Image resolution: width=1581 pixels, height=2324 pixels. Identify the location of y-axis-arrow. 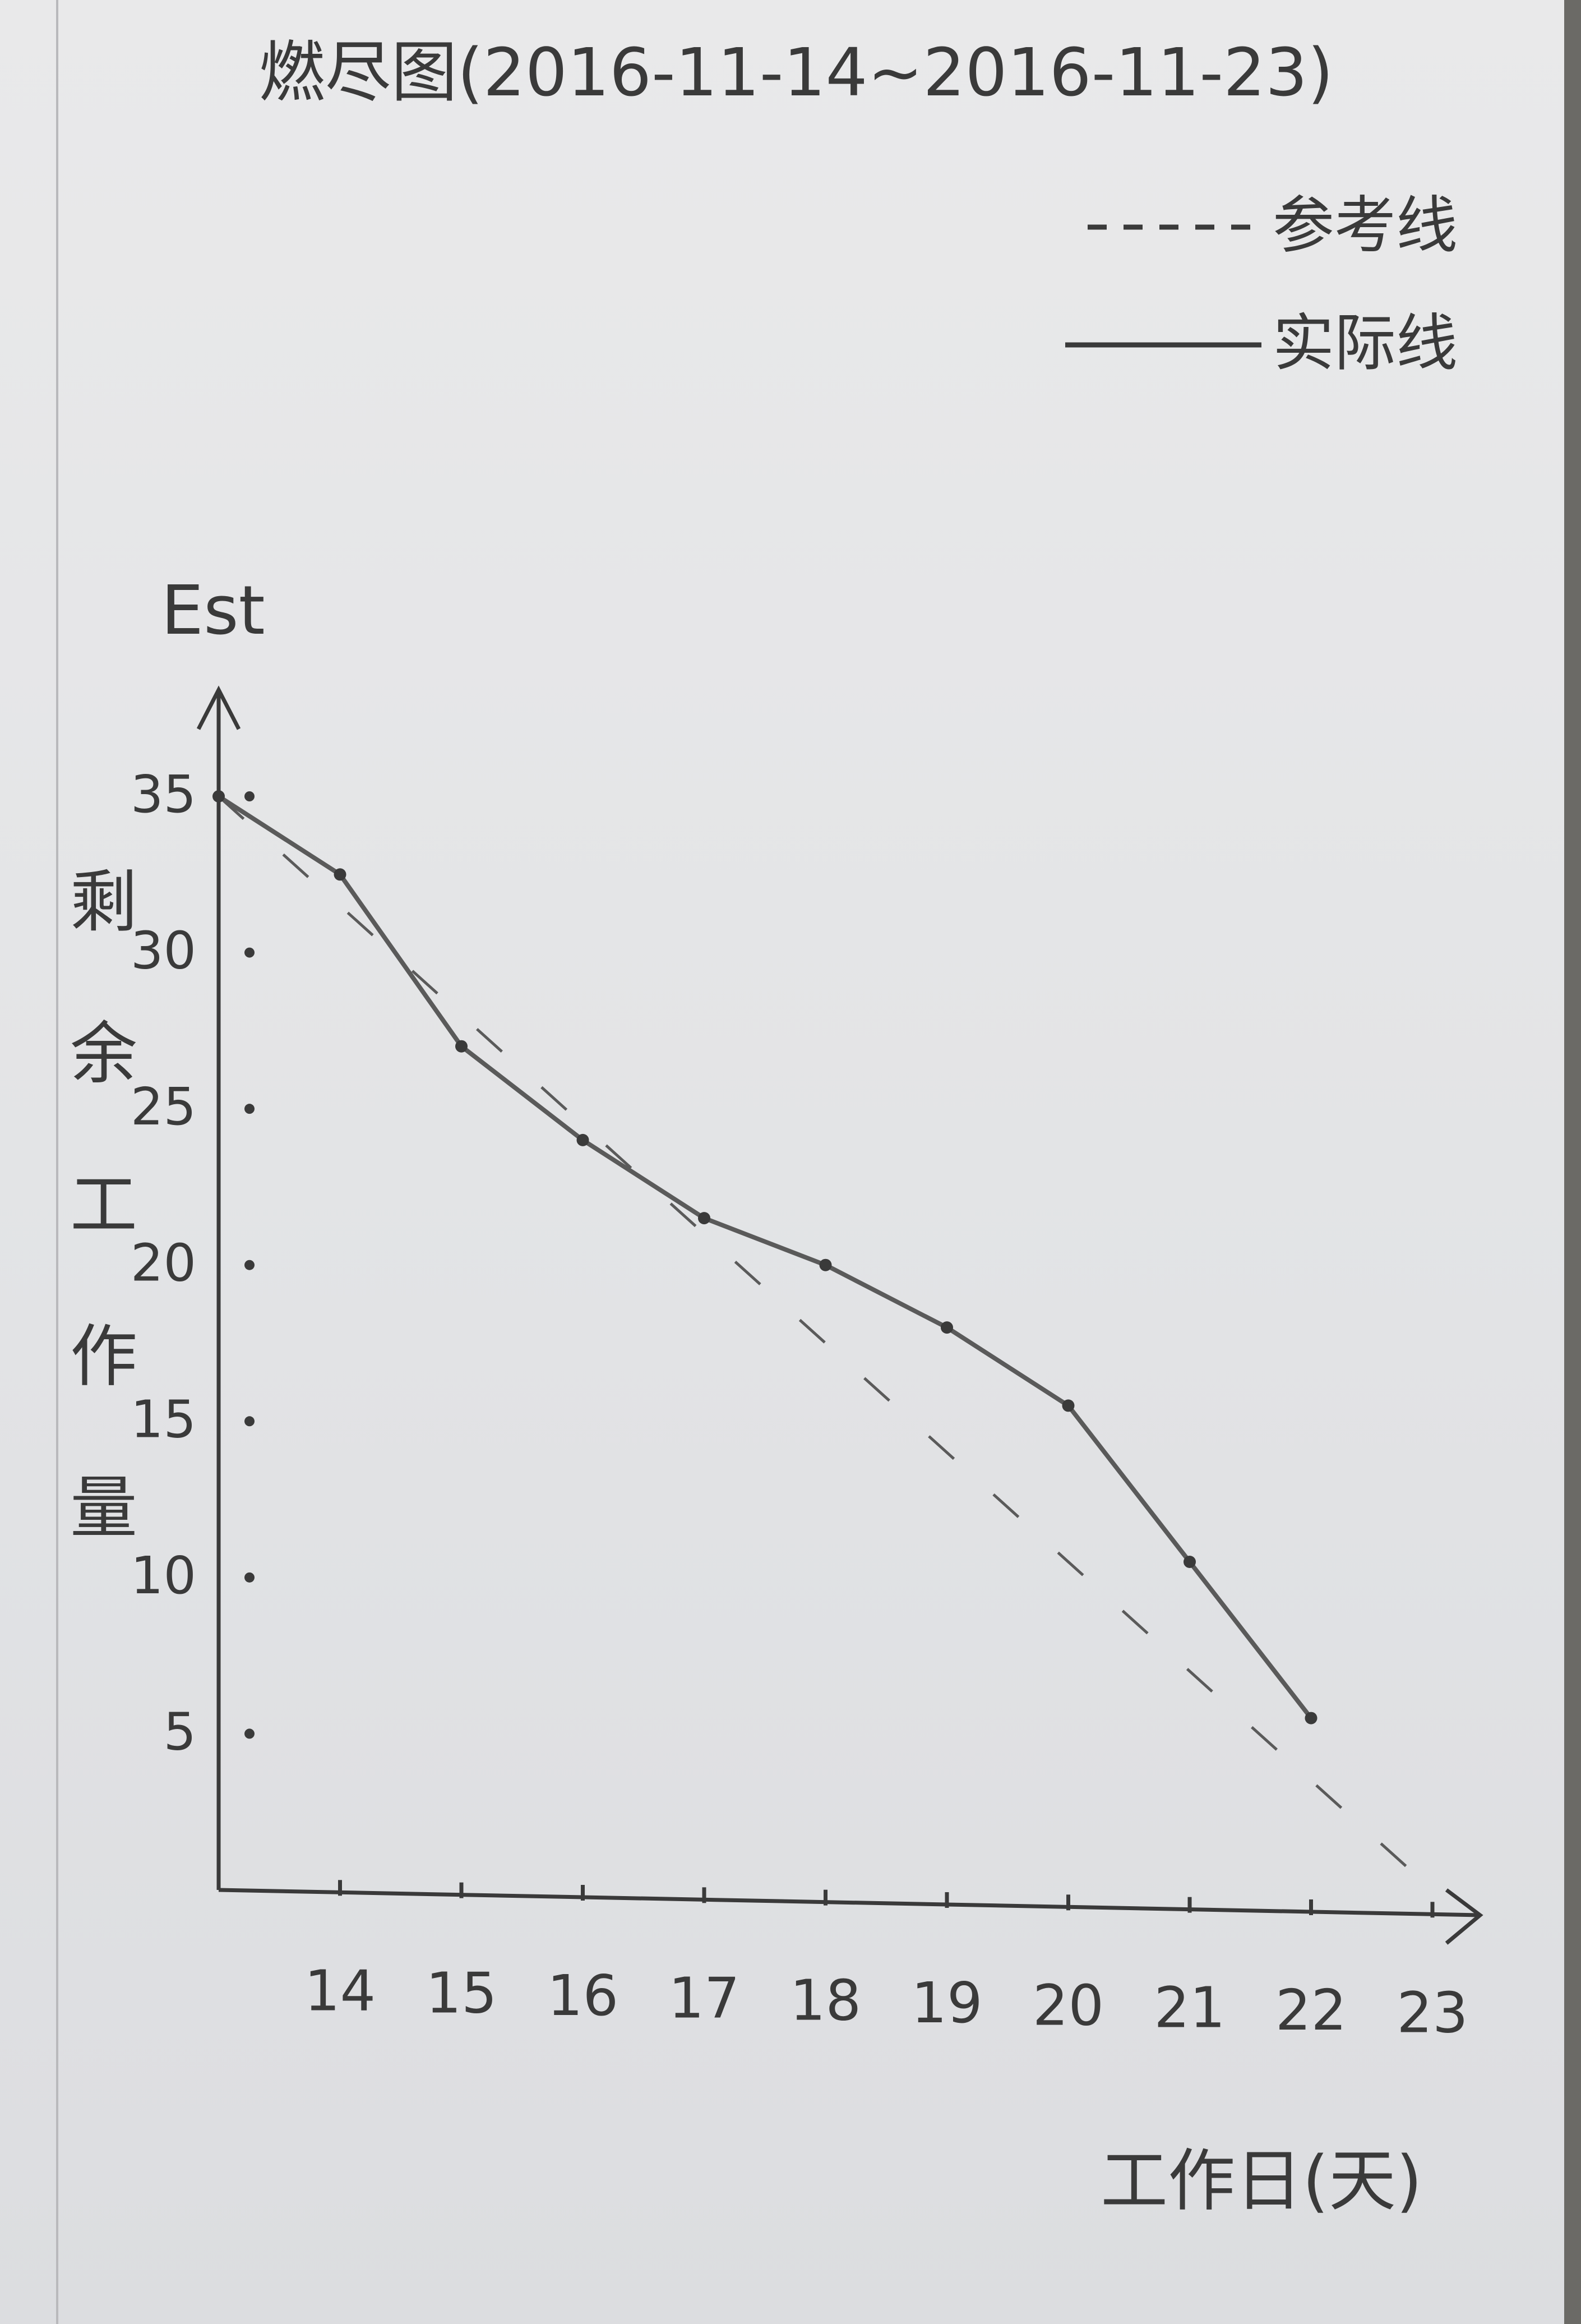
(218, 708).